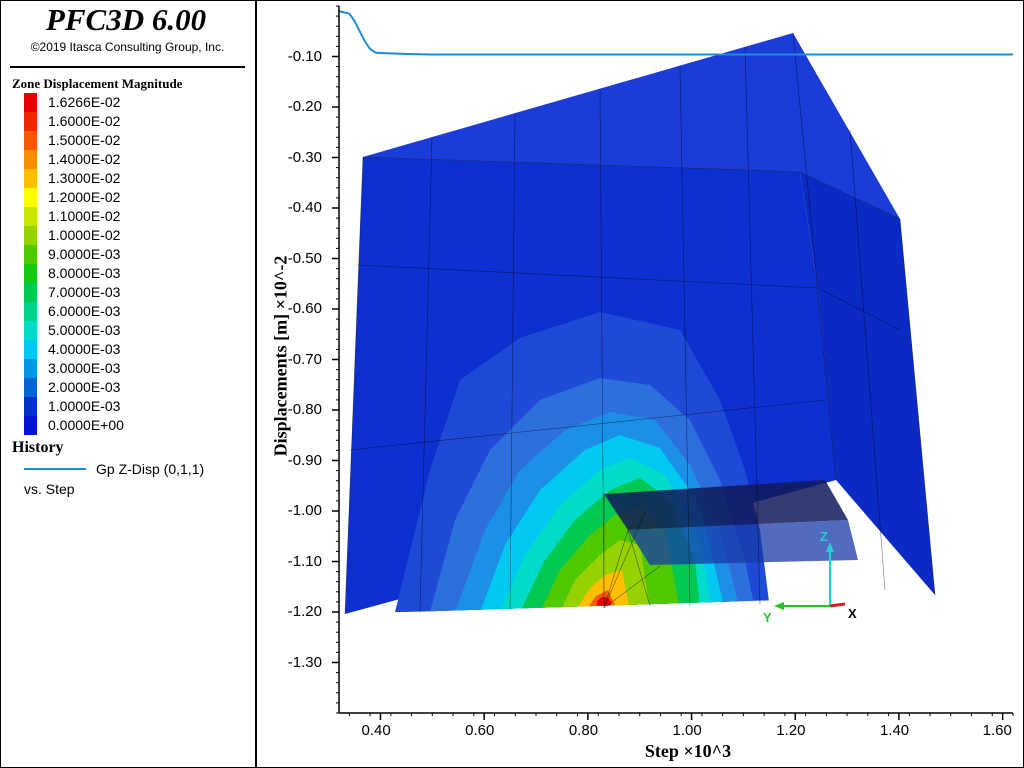 This screenshot has height=768, width=1024. Describe the element at coordinates (304, 409) in the screenshot. I see `y-tick-label: -0.80` at that location.